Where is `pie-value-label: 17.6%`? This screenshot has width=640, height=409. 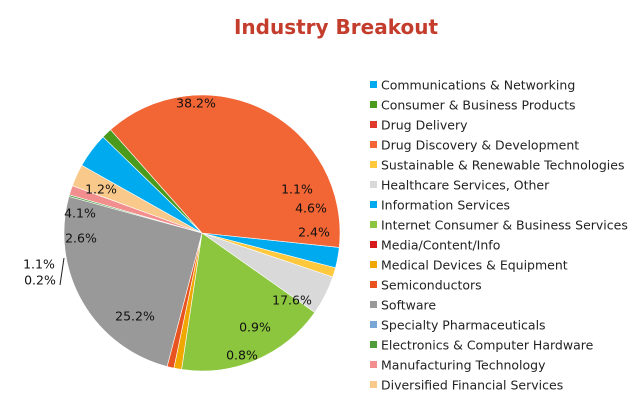 pie-value-label: 17.6% is located at coordinates (292, 300).